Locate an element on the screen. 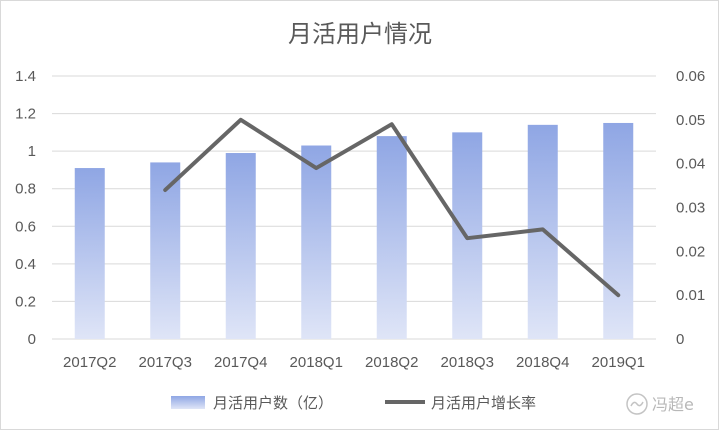  bar-2018Q2 is located at coordinates (391, 237).